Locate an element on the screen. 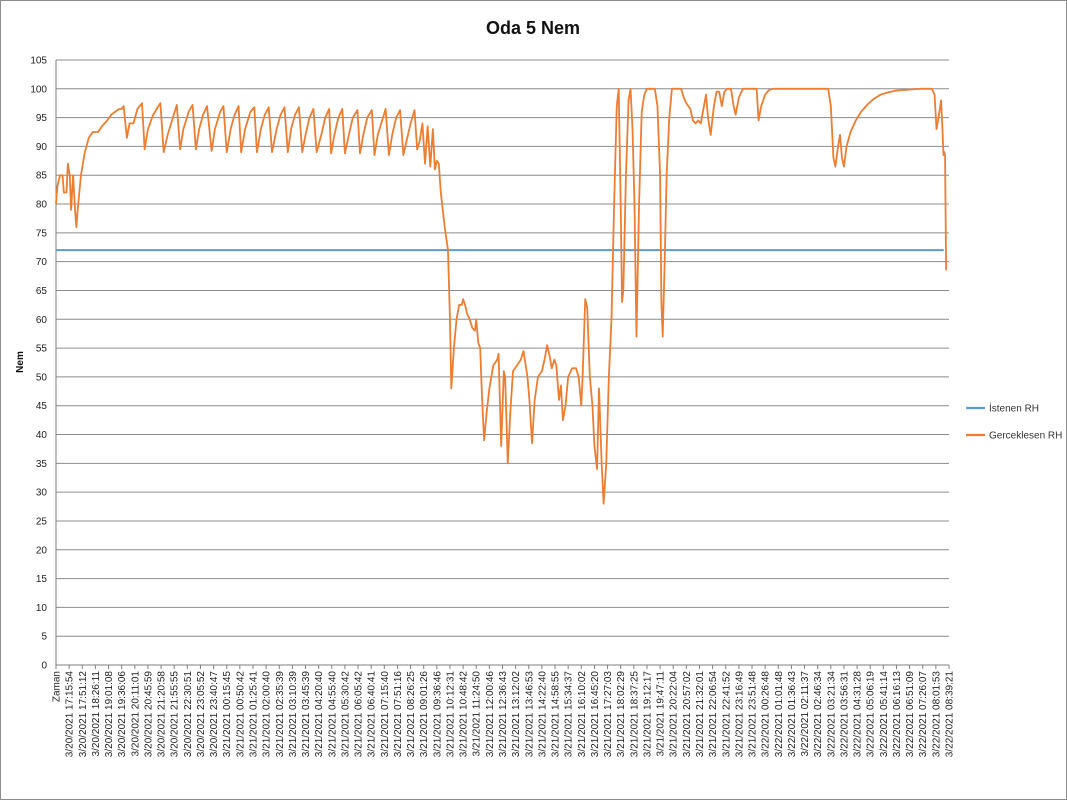 The image size is (1067, 800). x-tick-label: 3/21/2021 13:46:53 is located at coordinates (529, 714).